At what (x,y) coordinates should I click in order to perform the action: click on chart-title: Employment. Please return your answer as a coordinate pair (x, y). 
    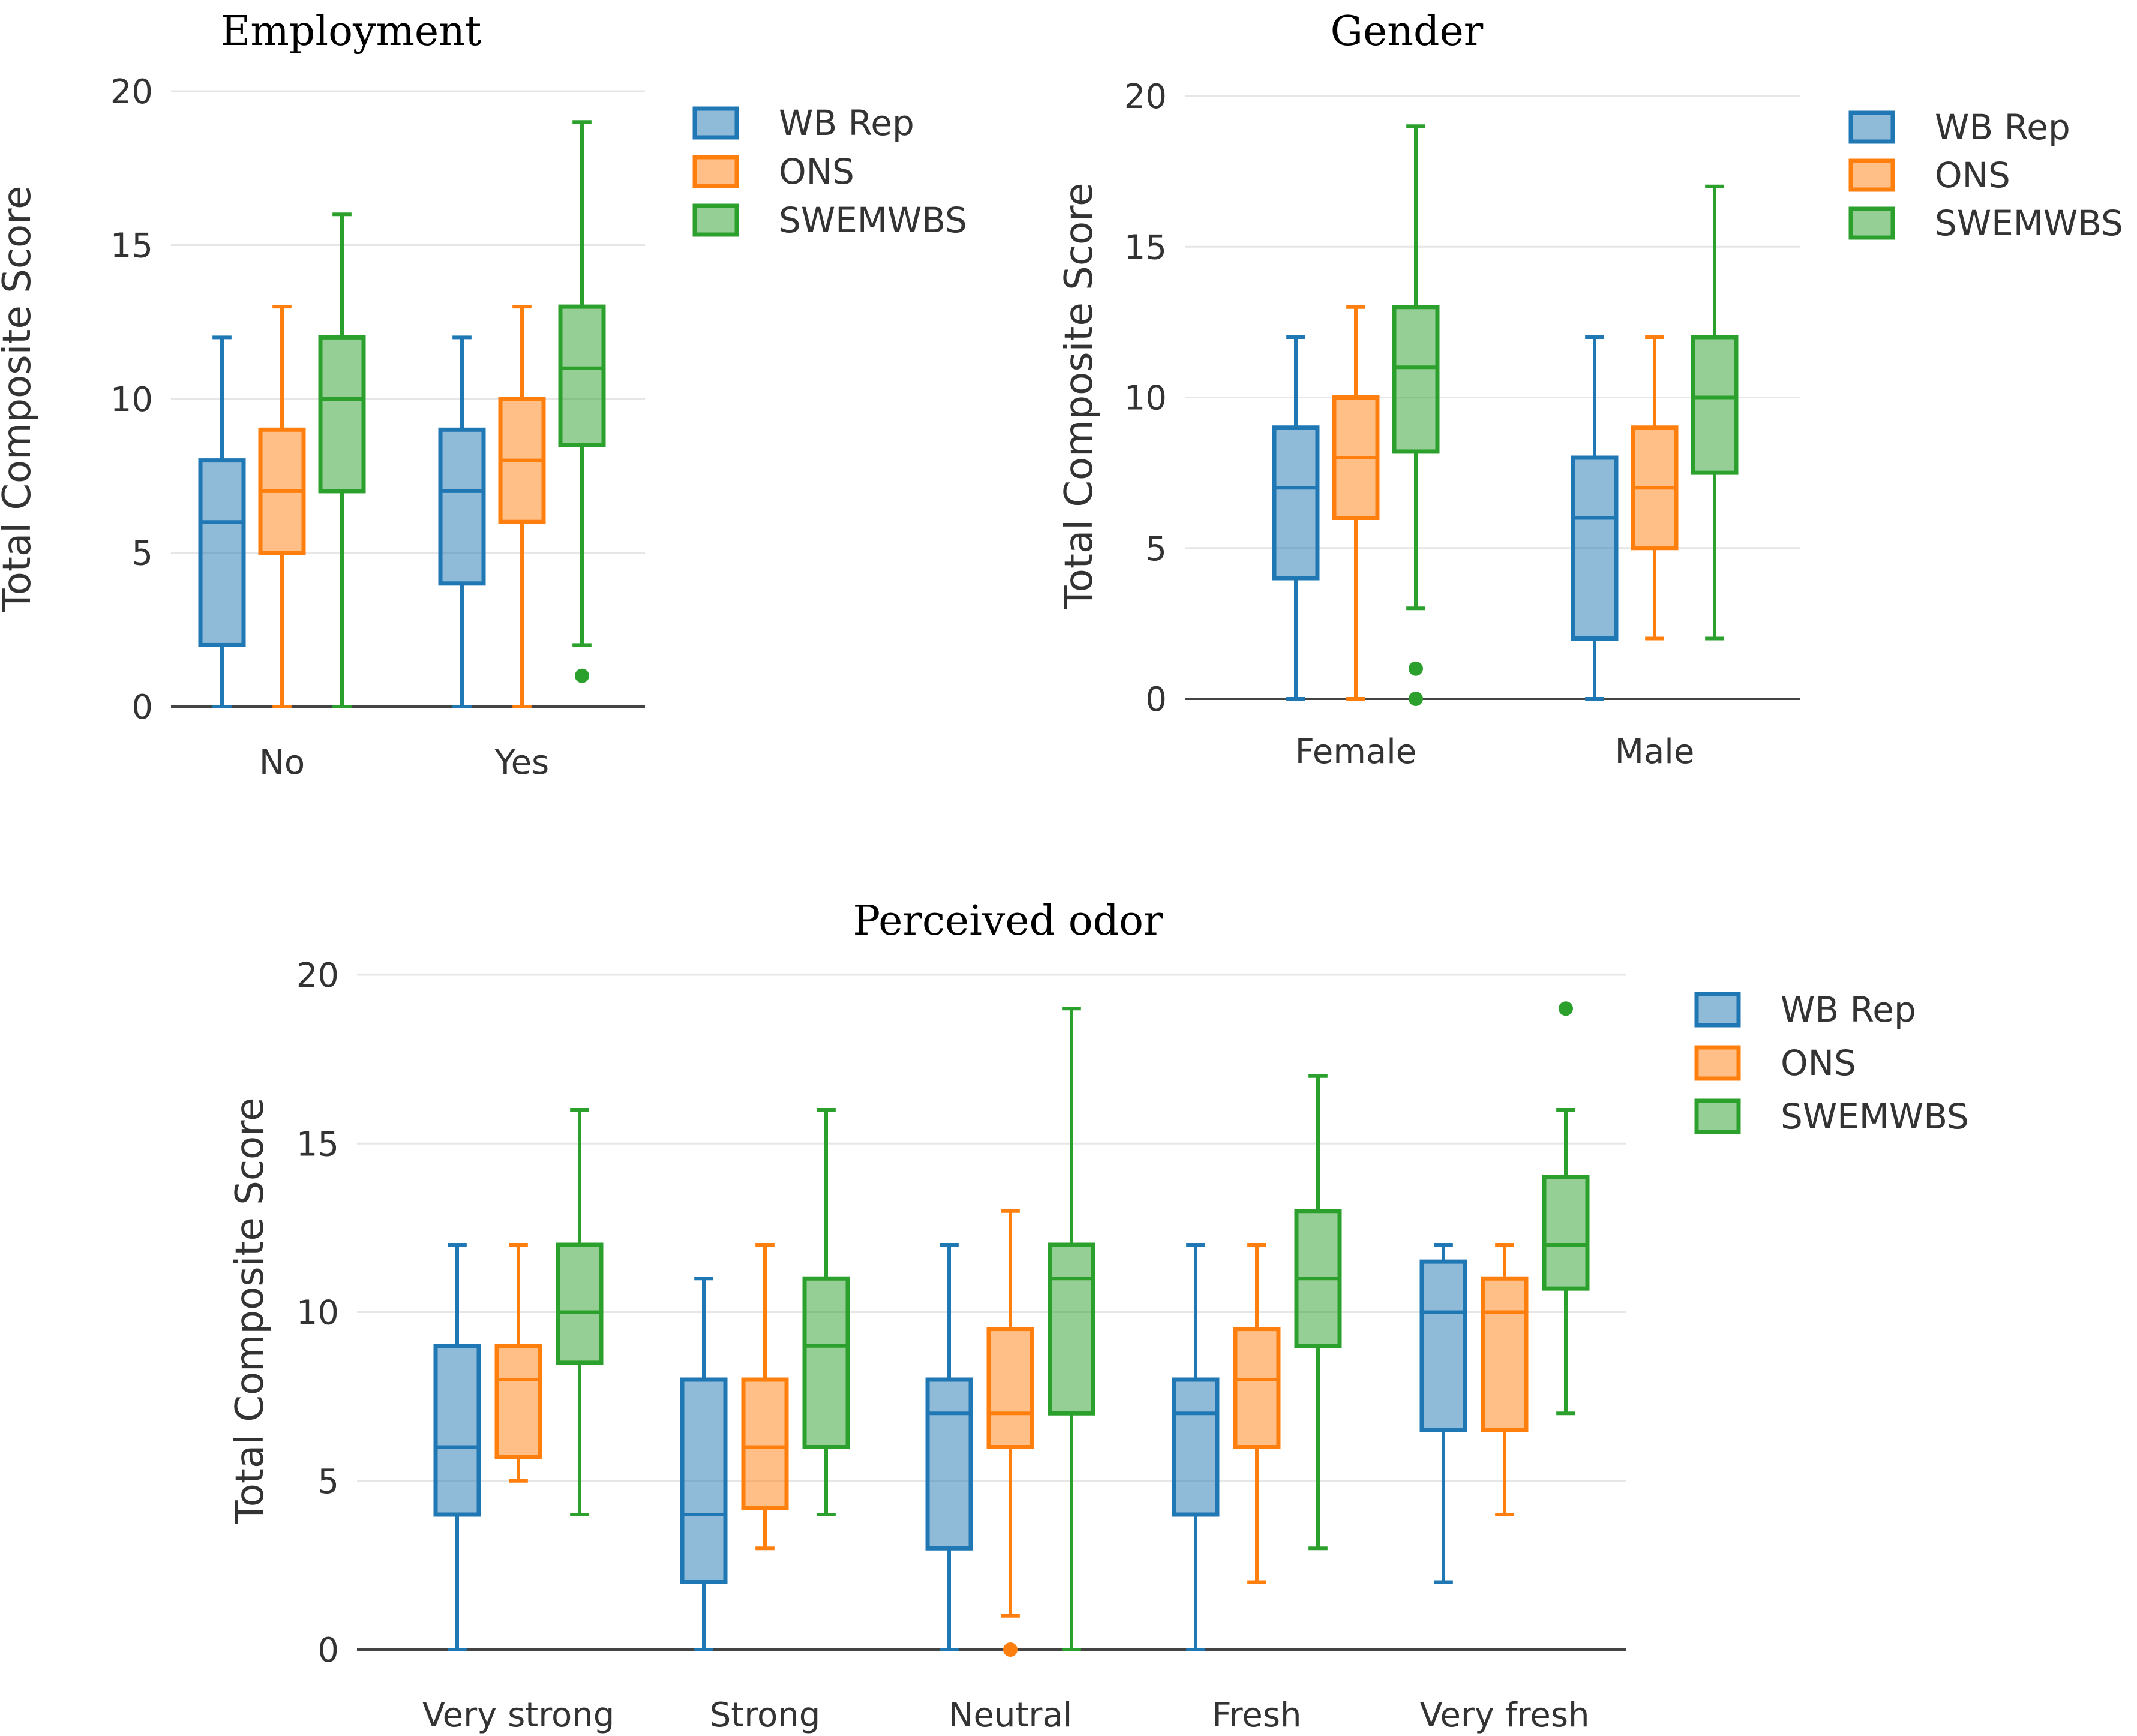
    Looking at the image, I should click on (351, 31).